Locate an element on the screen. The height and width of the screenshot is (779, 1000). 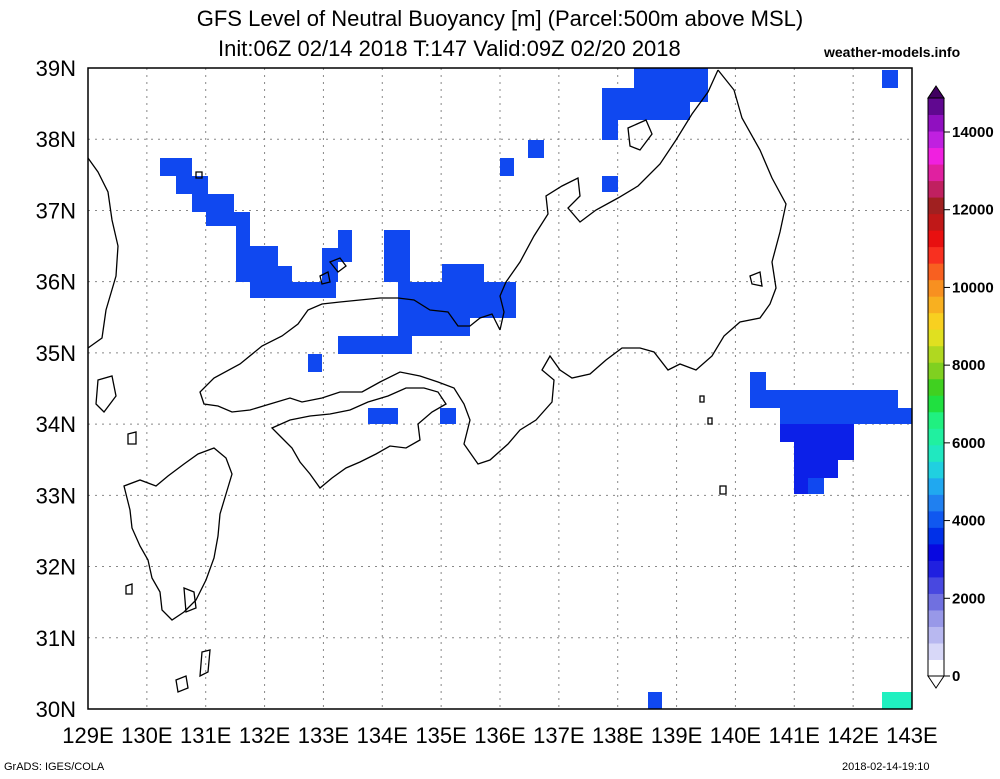
longitude-label: 135E is located at coordinates (440, 735).